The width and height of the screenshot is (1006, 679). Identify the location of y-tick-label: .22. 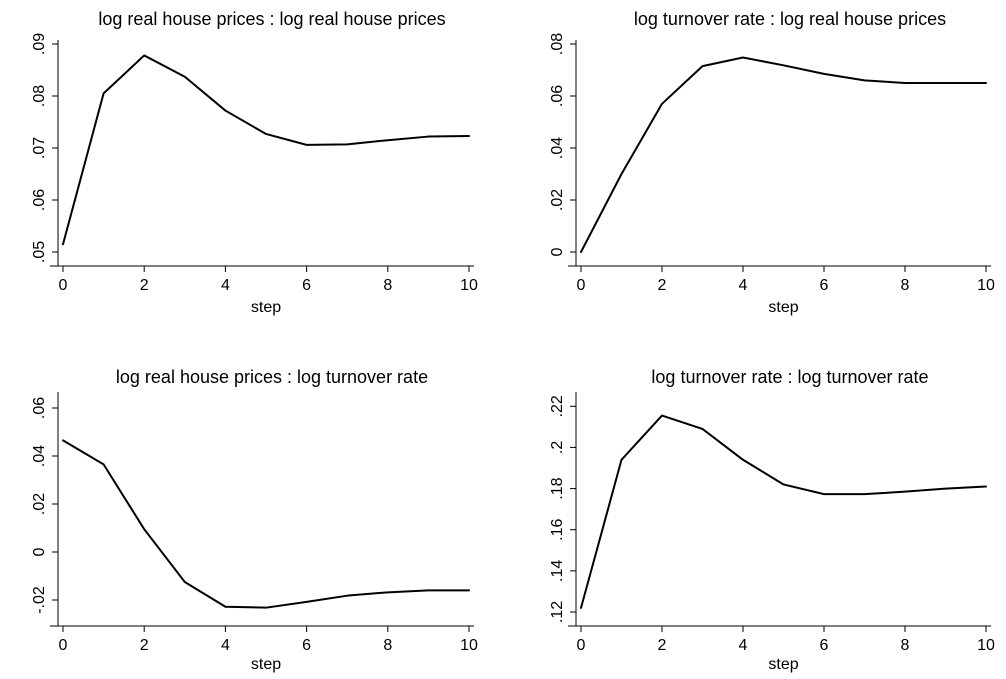
(557, 406).